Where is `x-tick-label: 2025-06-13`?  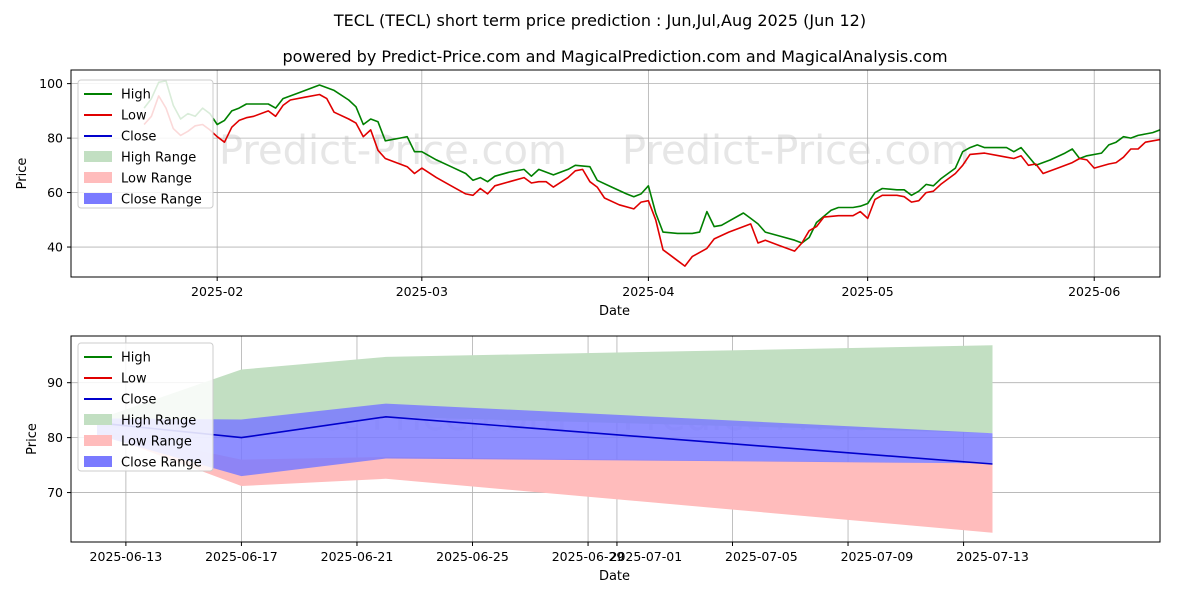 x-tick-label: 2025-06-13 is located at coordinates (126, 556).